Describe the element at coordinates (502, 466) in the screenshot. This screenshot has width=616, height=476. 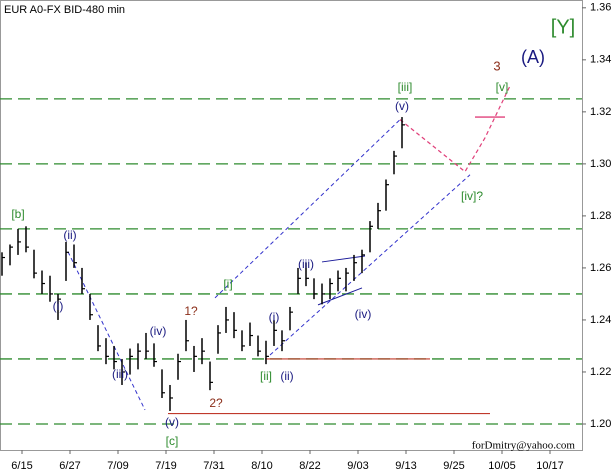
I see `x-tick-label: 10/05` at that location.